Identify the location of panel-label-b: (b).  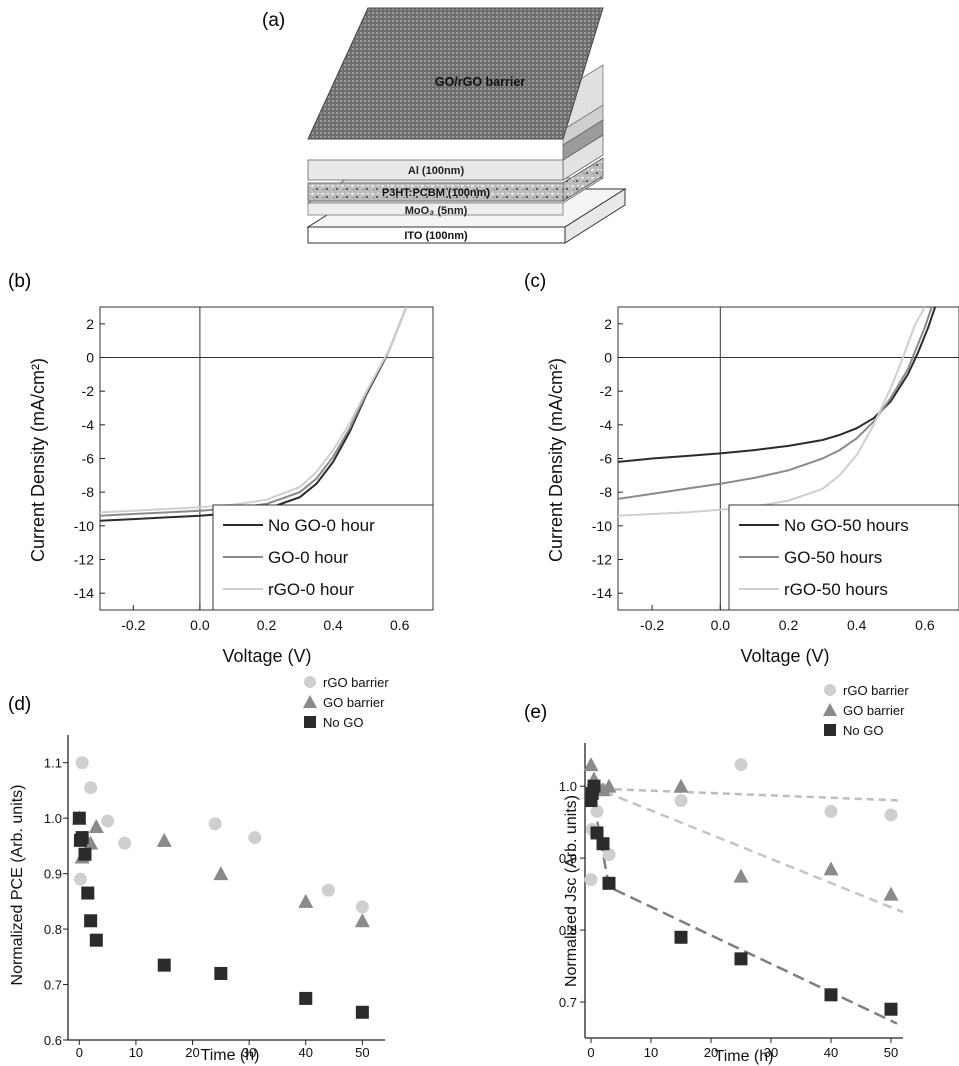
(19, 281).